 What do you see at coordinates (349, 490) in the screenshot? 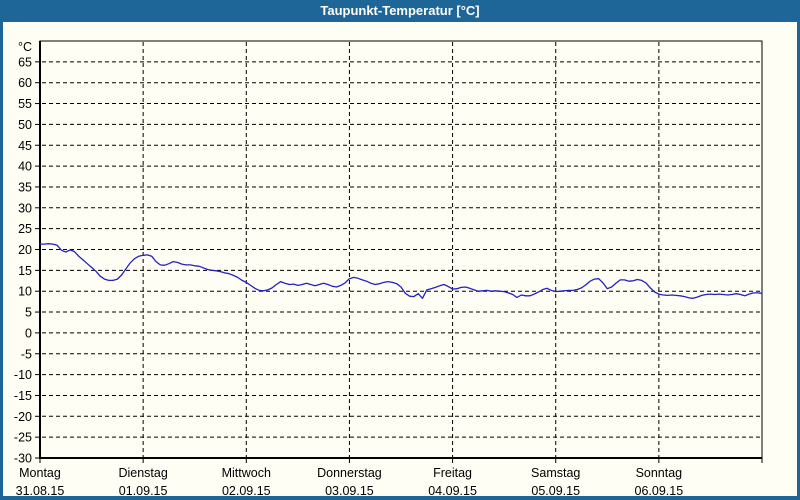
I see `x-day-date-label: 03.09.15` at bounding box center [349, 490].